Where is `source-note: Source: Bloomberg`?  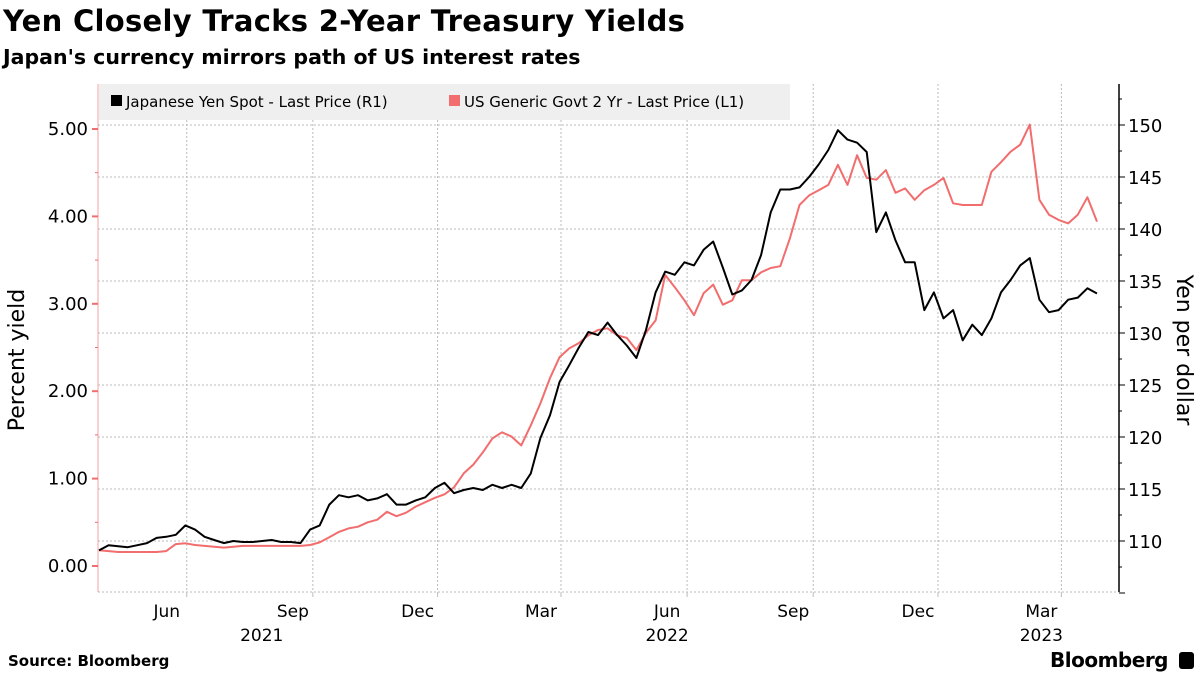 source-note: Source: Bloomberg is located at coordinates (89, 661).